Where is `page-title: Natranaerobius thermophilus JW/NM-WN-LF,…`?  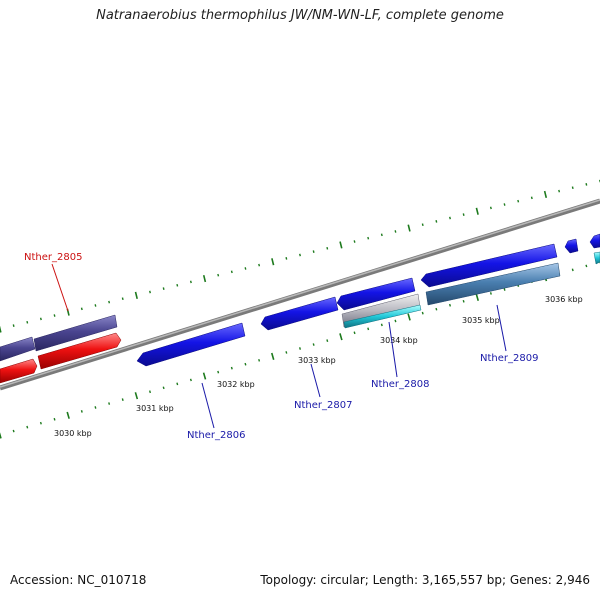 page-title: Natranaerobius thermophilus JW/NM-WN-LF,… is located at coordinates (300, 15).